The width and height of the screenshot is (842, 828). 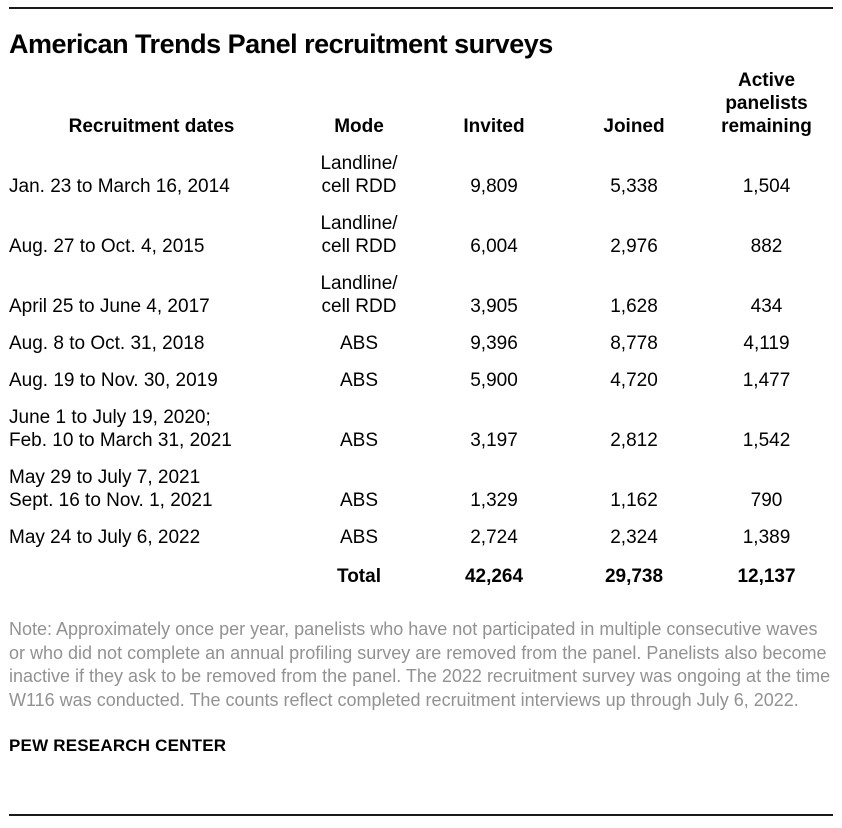 What do you see at coordinates (634, 576) in the screenshot?
I see `total-joined: 29,738` at bounding box center [634, 576].